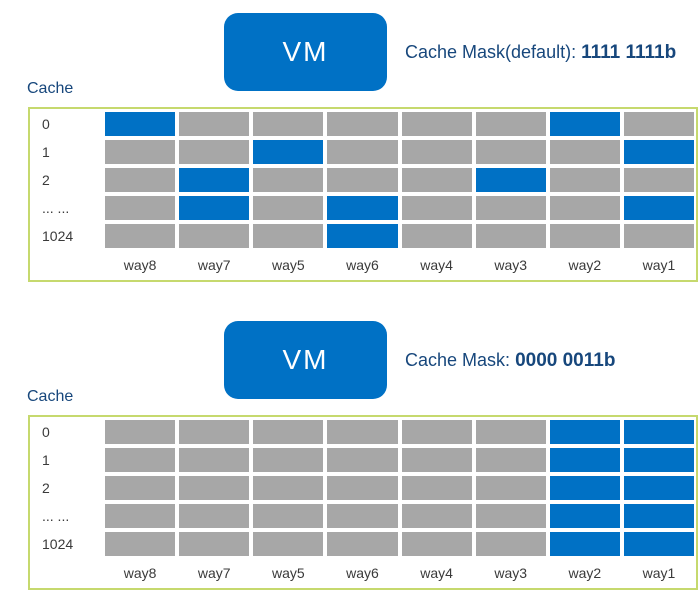 The width and height of the screenshot is (700, 604). What do you see at coordinates (458, 360) in the screenshot?
I see `cache-mask-label: Cache Mask:` at bounding box center [458, 360].